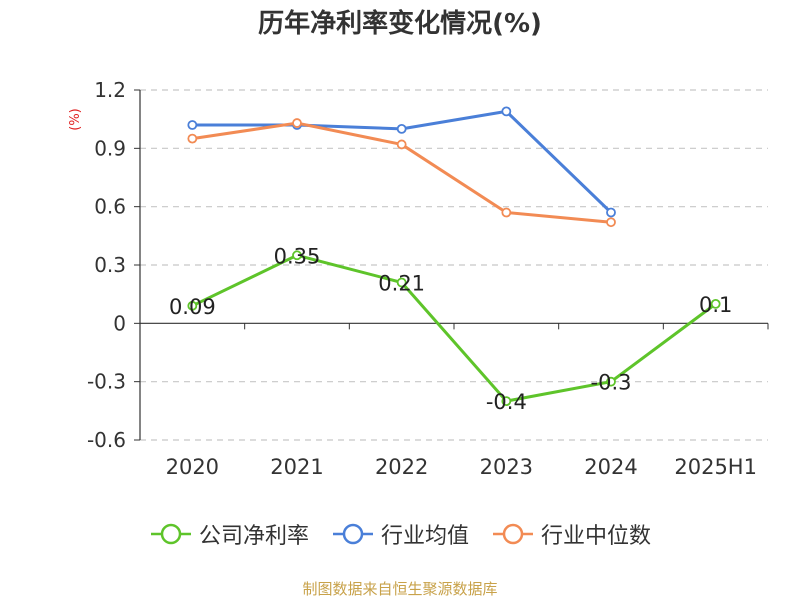  What do you see at coordinates (424, 536) in the screenshot?
I see `legend-label: 行业均值` at bounding box center [424, 536].